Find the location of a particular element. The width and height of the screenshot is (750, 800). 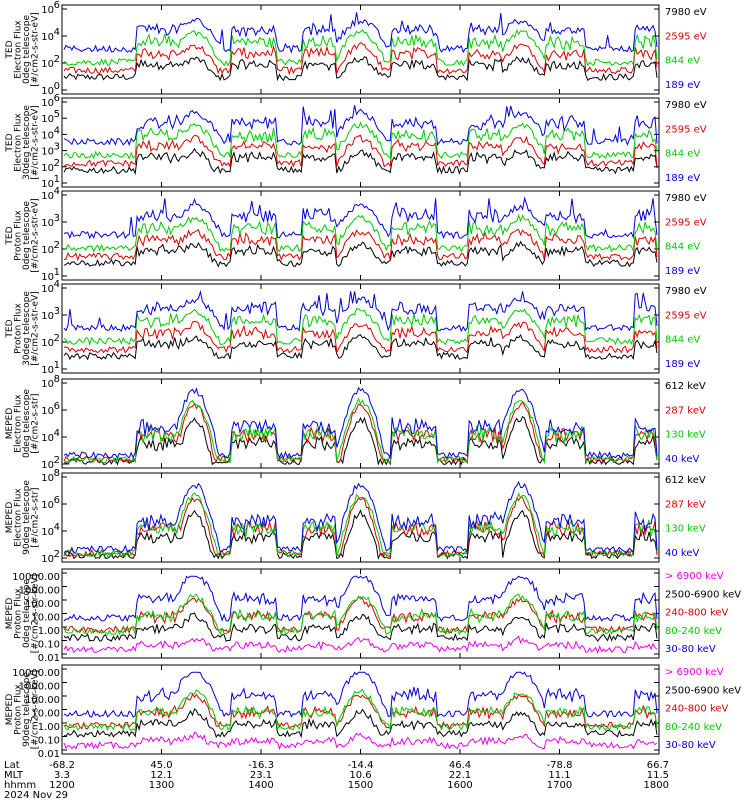

legend-entry: 612 keV is located at coordinates (685, 386).